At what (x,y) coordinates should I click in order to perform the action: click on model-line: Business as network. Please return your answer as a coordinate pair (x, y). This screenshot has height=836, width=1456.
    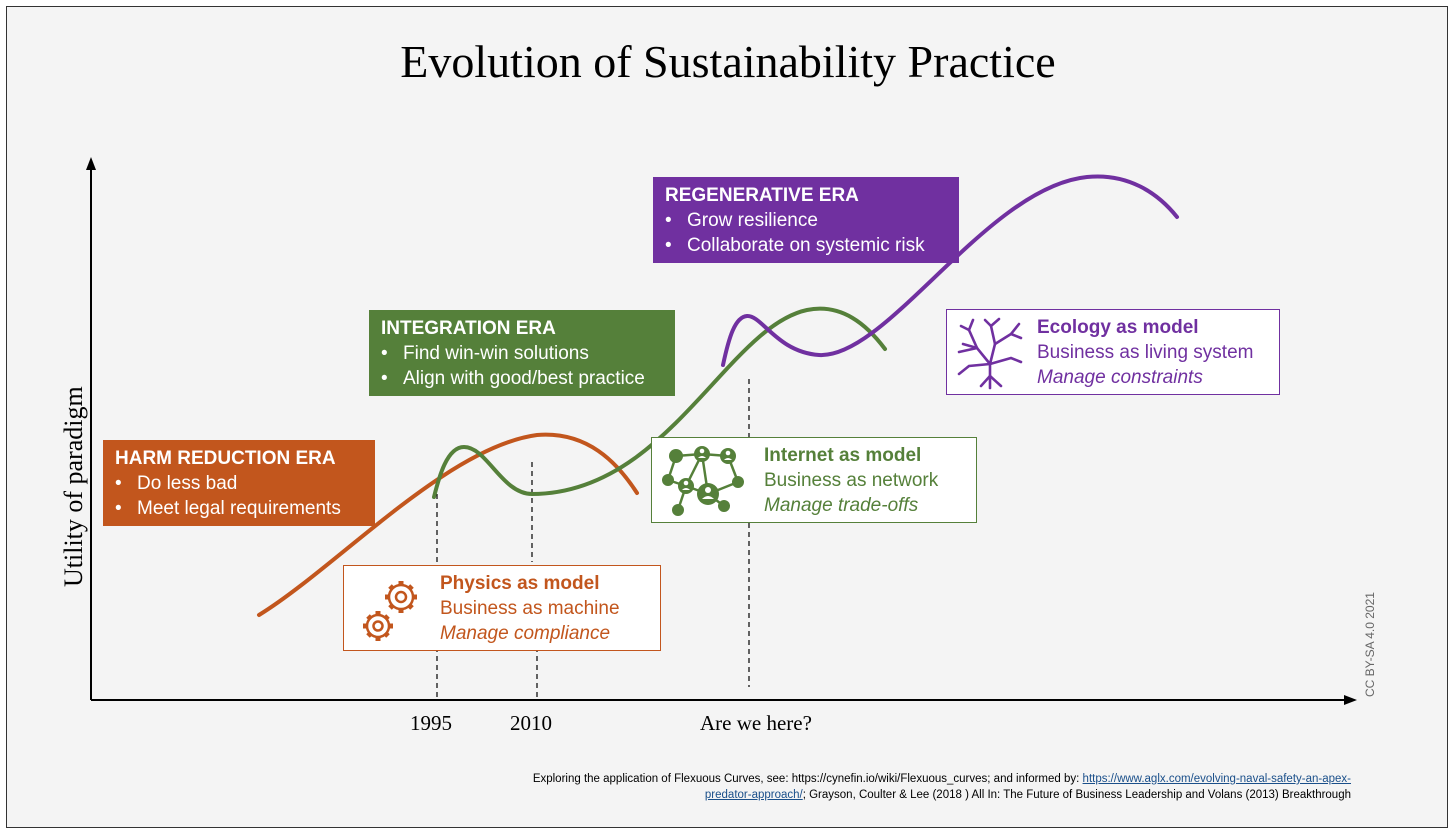
    Looking at the image, I should click on (851, 480).